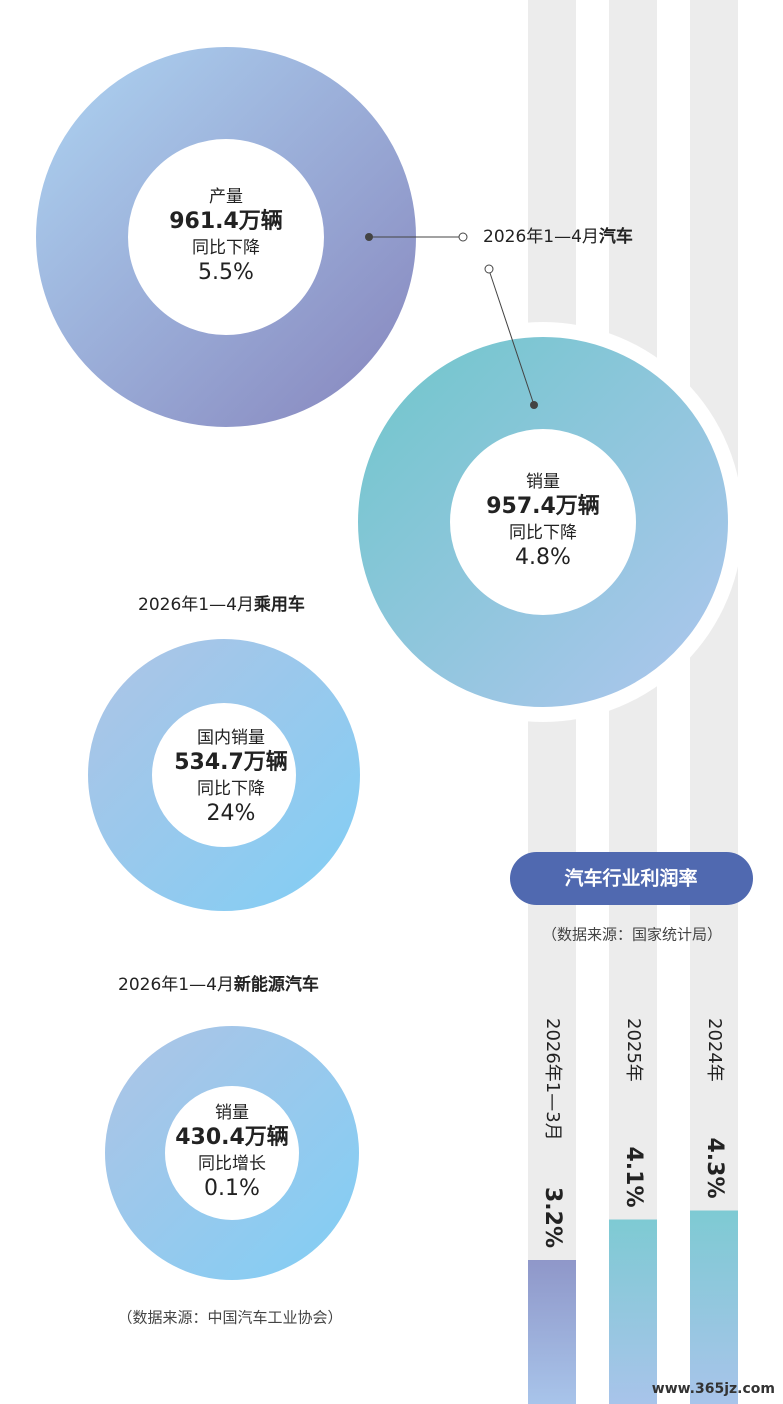  What do you see at coordinates (226, 272) in the screenshot?
I see `change: 5.5%` at bounding box center [226, 272].